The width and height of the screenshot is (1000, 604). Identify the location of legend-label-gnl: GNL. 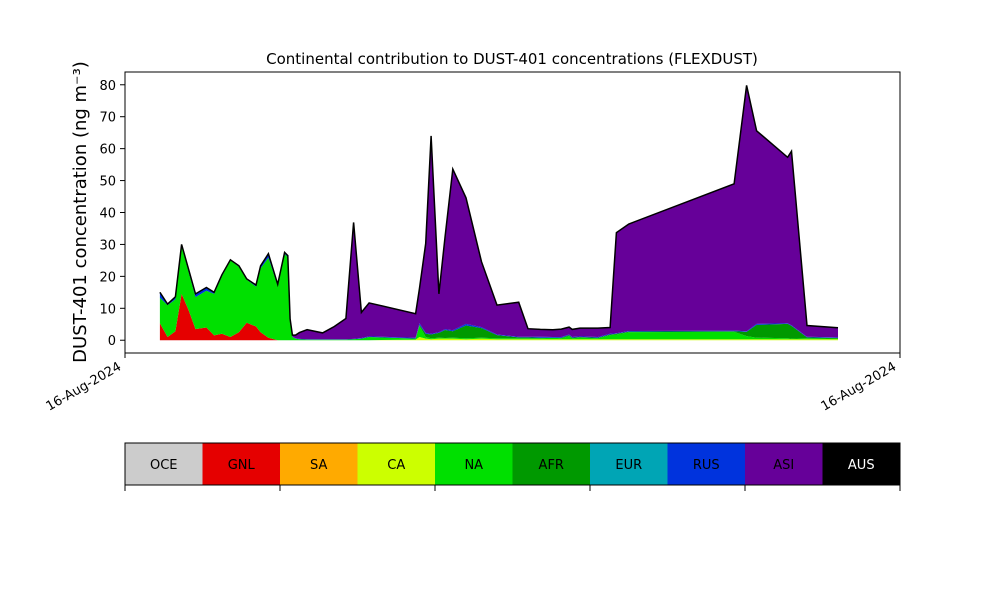
(242, 465).